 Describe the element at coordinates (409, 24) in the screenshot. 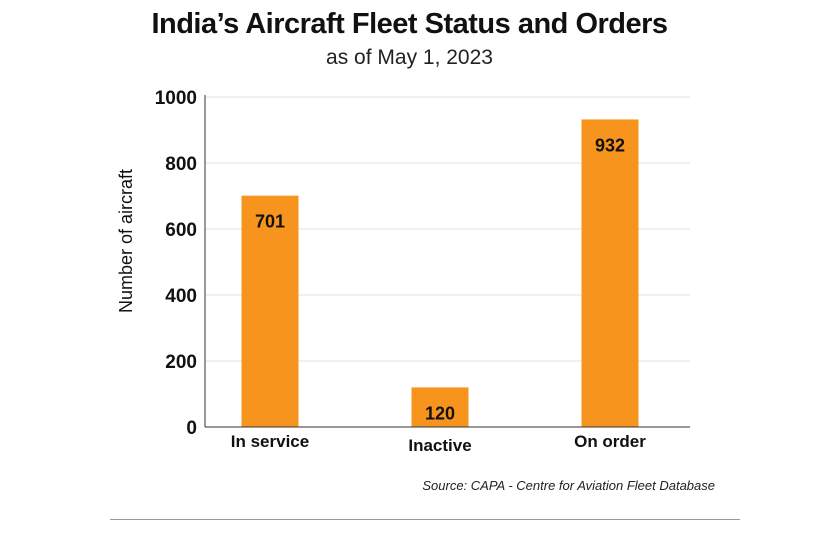

I see `chart-title: India’s Aircraft Fleet Status and Orders` at that location.